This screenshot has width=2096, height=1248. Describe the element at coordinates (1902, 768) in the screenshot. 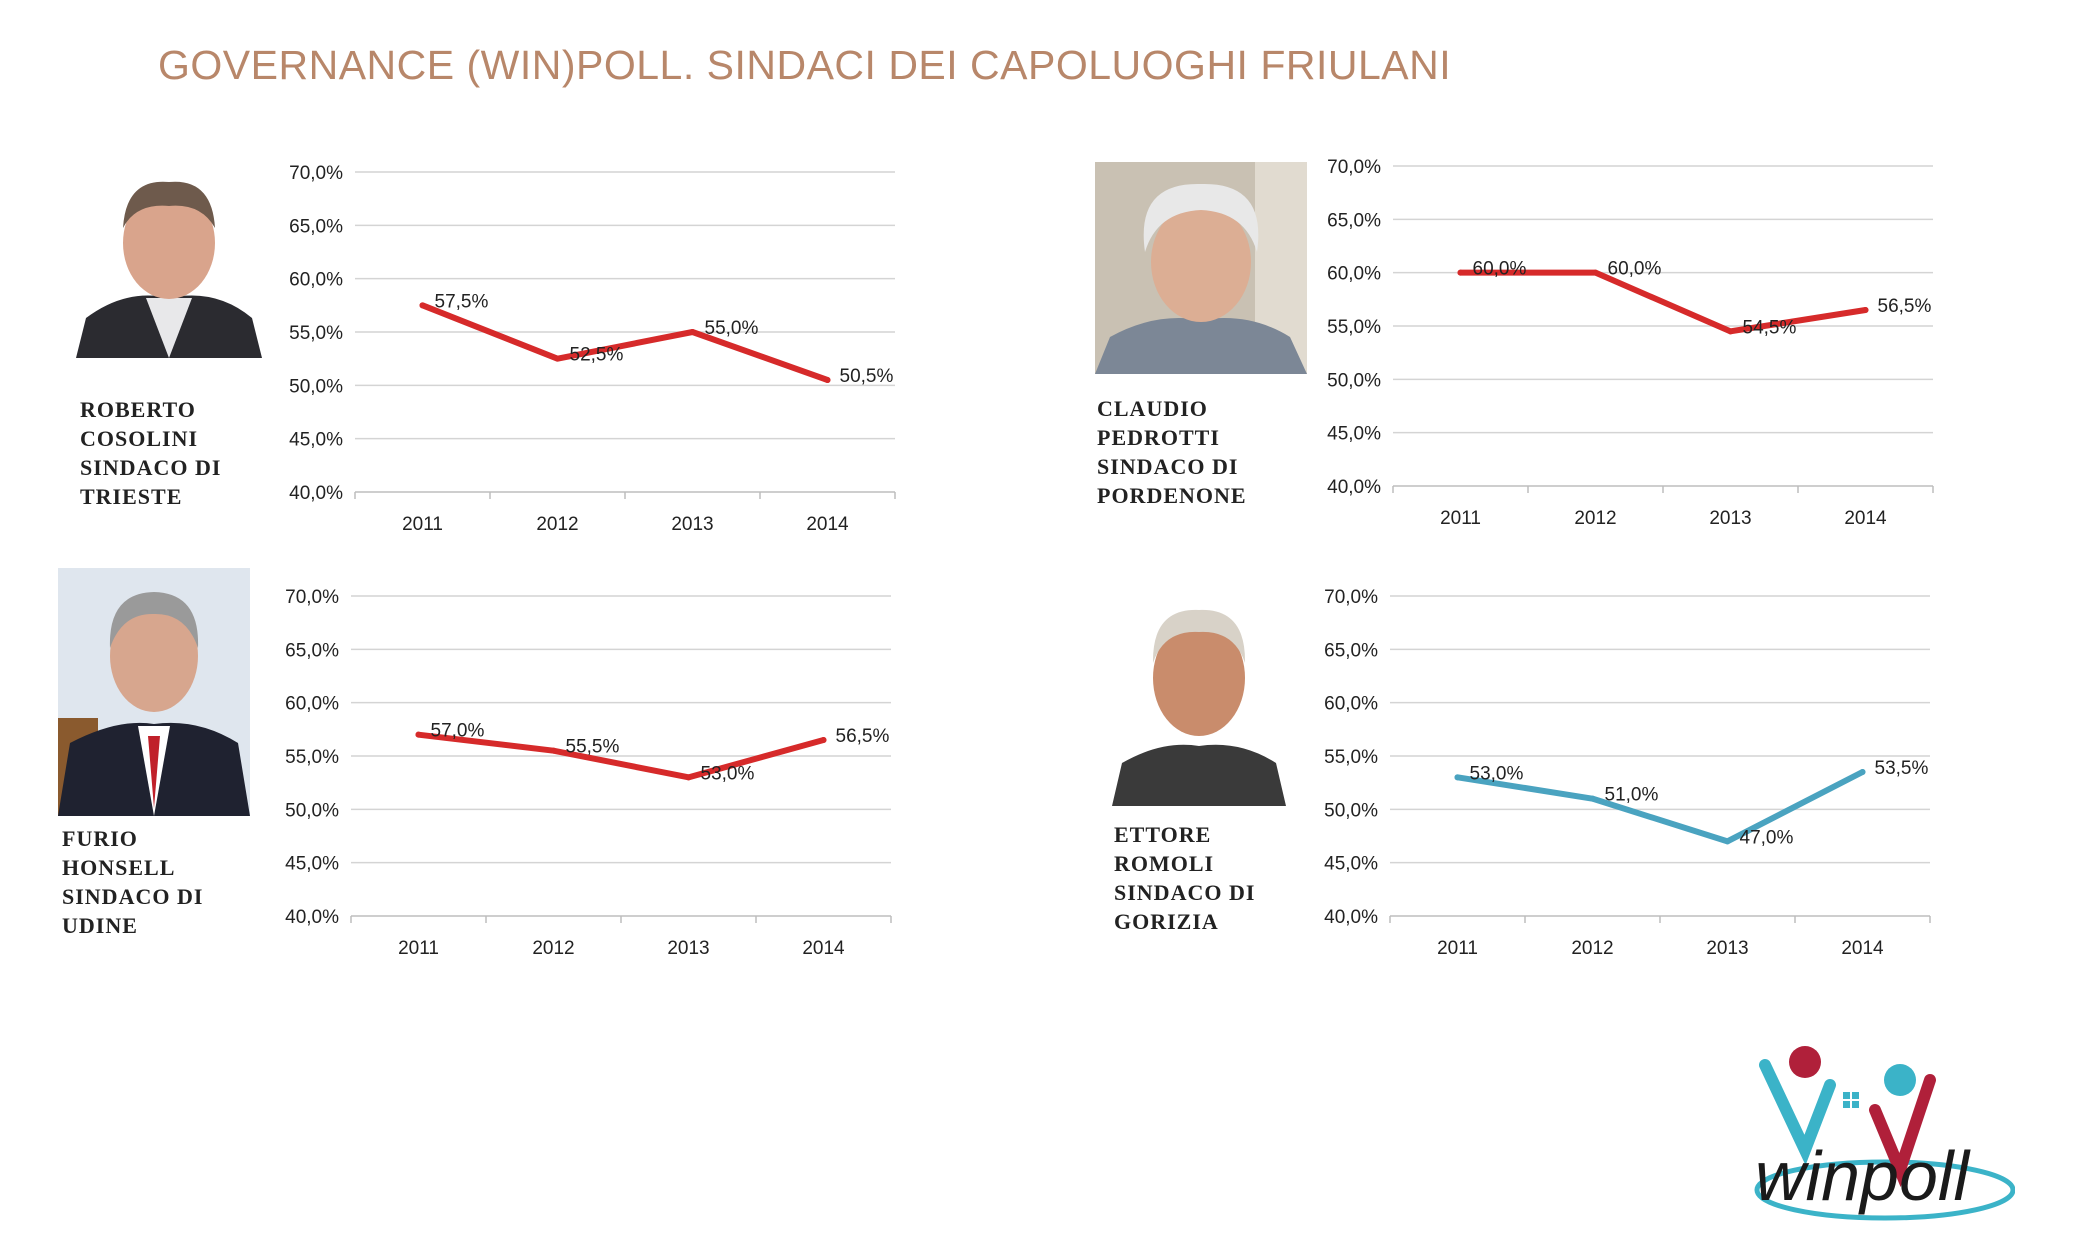

I see `data-label: 53,5%` at that location.